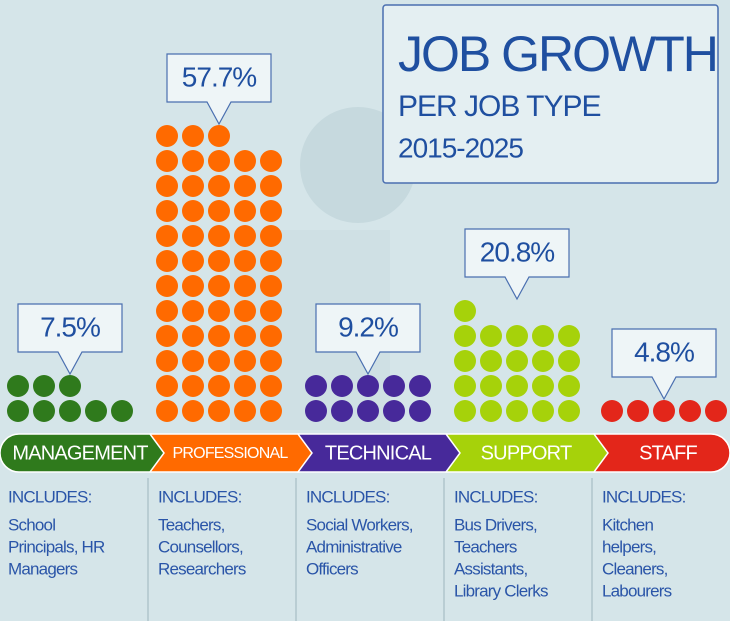 Image resolution: width=730 pixels, height=621 pixels. What do you see at coordinates (485, 546) in the screenshot?
I see `details-line: Teachers` at bounding box center [485, 546].